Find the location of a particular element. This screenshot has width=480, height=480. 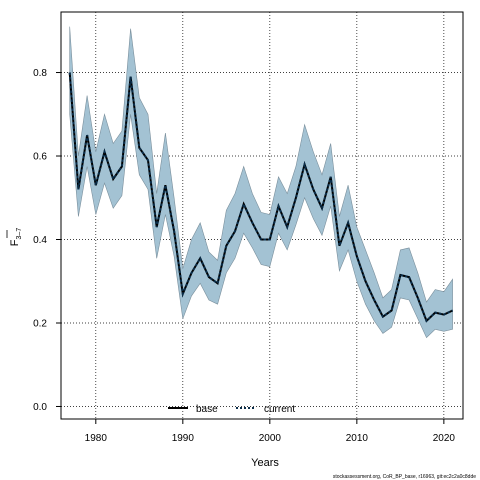

x-tick-label: 2000 is located at coordinates (270, 438).